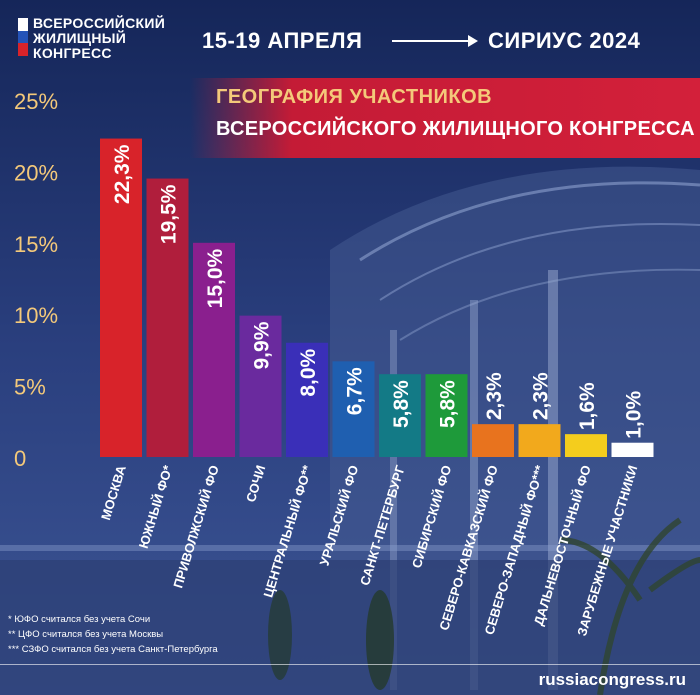 Image resolution: width=700 pixels, height=695 pixels. Describe the element at coordinates (262, 345) in the screenshot. I see `bar-value-label: 9,9%` at that location.